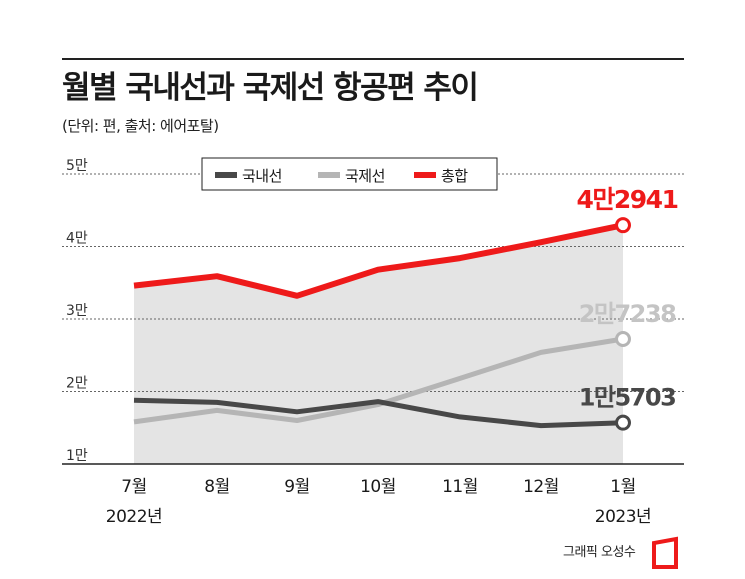  What do you see at coordinates (665, 552) in the screenshot?
I see `publisher-logo` at bounding box center [665, 552].